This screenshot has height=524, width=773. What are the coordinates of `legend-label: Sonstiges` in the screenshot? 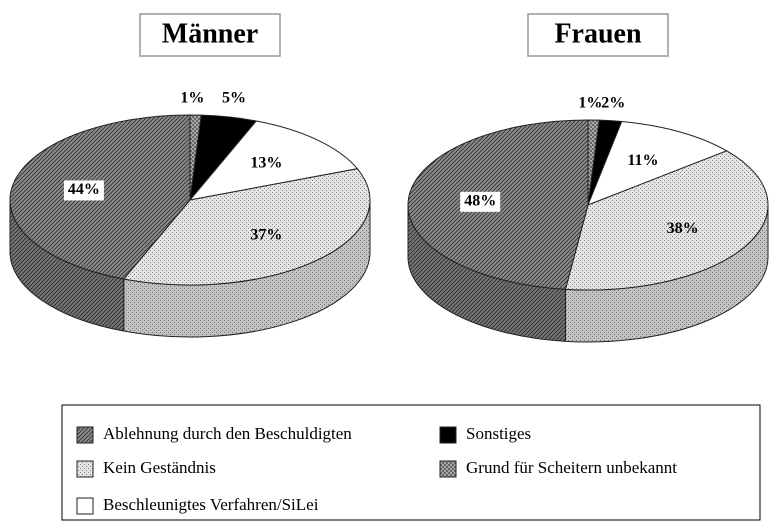 It's located at (498, 433).